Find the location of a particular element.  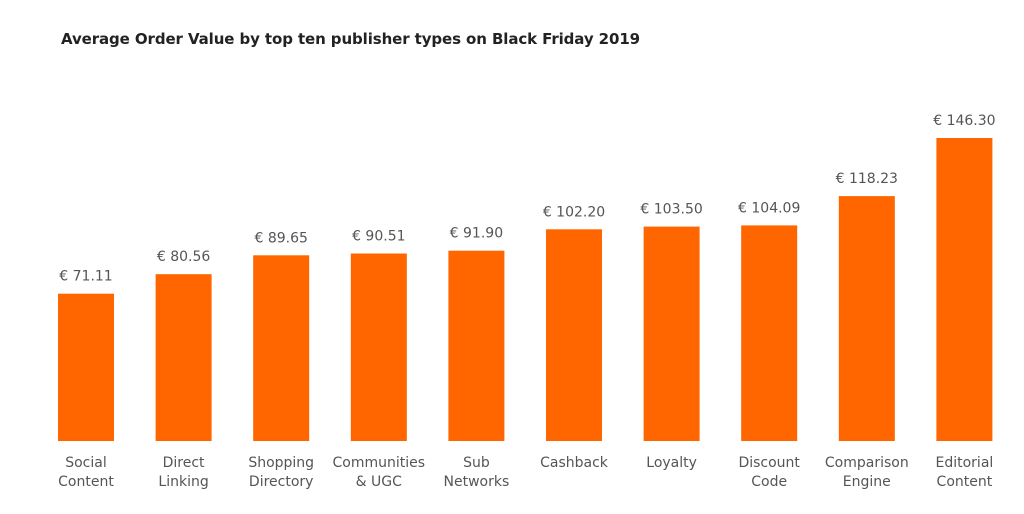

bar-value-label: € 118.23 is located at coordinates (867, 179).